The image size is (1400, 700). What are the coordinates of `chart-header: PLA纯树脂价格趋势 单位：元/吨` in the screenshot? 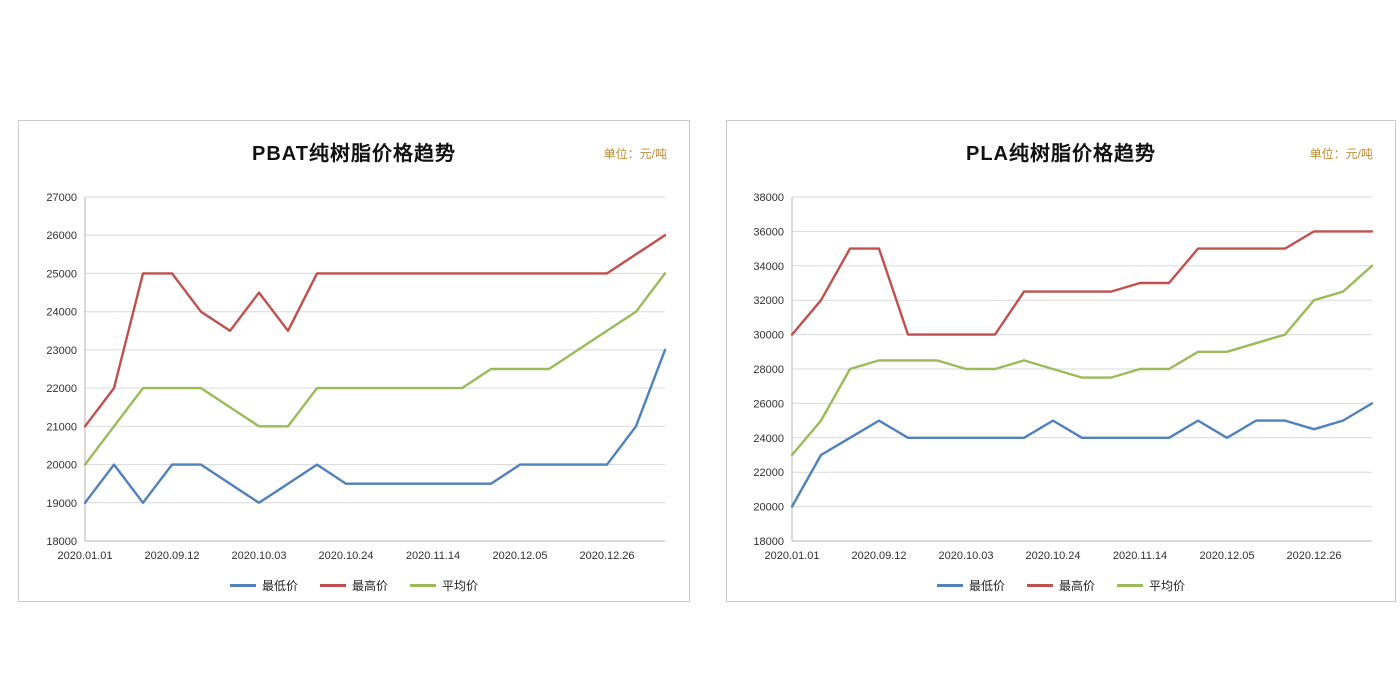 It's located at (1061, 152).